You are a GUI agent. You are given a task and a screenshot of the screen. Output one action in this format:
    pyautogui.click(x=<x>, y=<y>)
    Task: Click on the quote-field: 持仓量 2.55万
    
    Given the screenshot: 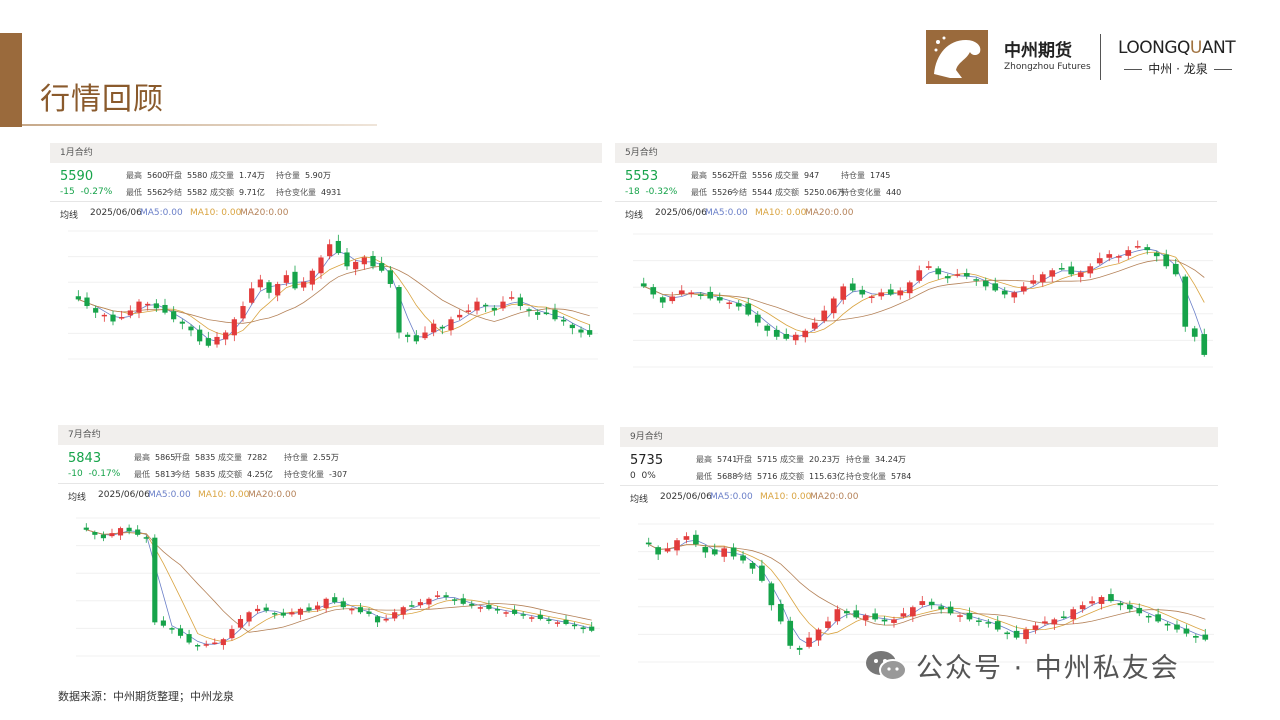 What is the action you would take?
    pyautogui.click(x=311, y=457)
    